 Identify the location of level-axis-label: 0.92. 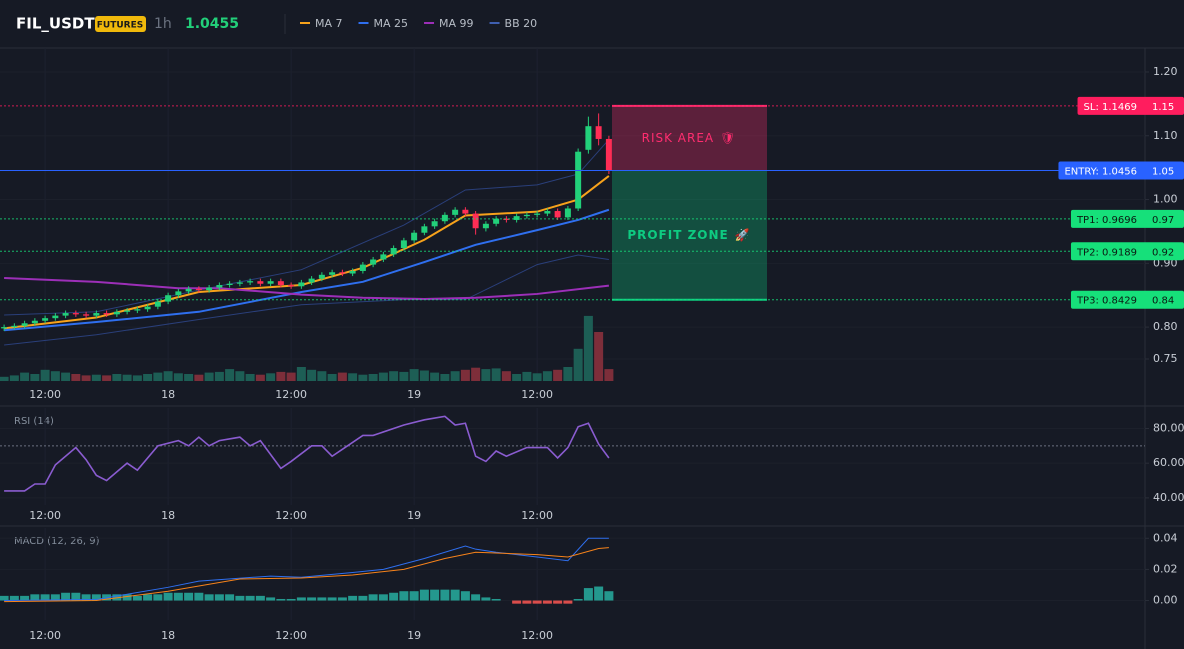
(1163, 252).